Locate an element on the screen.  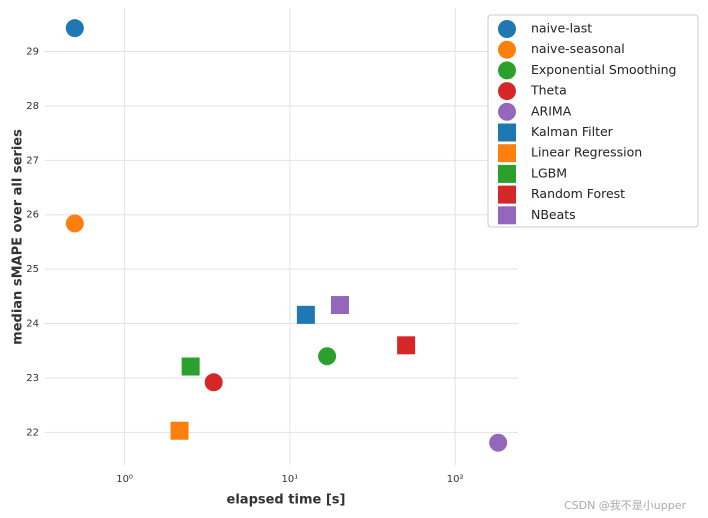
legend-label: Random Forest is located at coordinates (578, 193).